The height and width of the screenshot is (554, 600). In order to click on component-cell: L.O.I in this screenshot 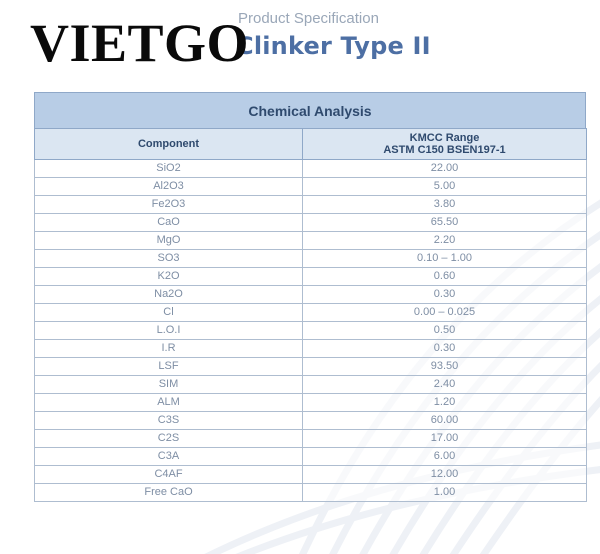, I will do `click(168, 330)`.